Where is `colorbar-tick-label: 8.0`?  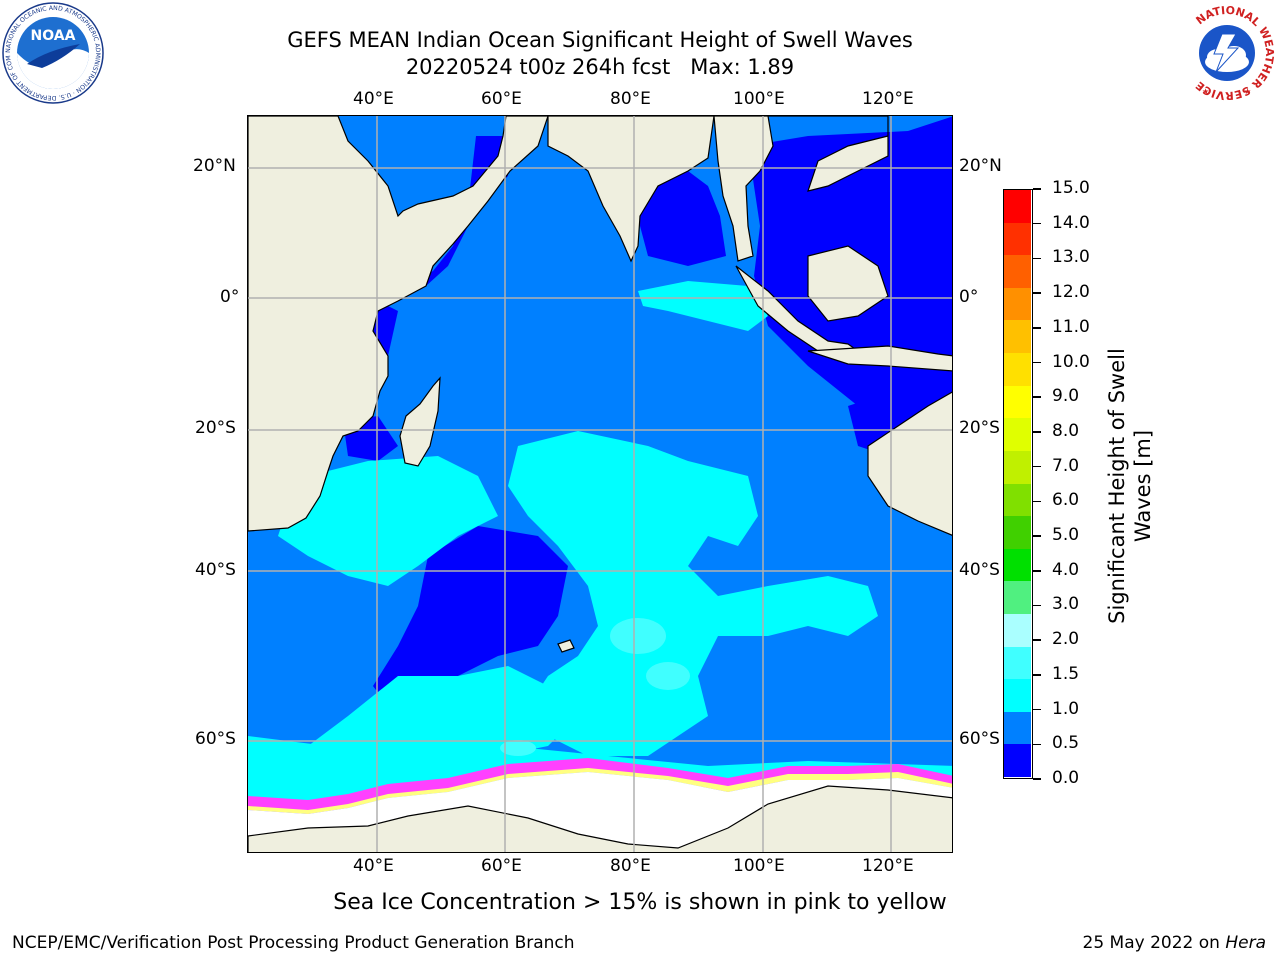 colorbar-tick-label: 8.0 is located at coordinates (1066, 430).